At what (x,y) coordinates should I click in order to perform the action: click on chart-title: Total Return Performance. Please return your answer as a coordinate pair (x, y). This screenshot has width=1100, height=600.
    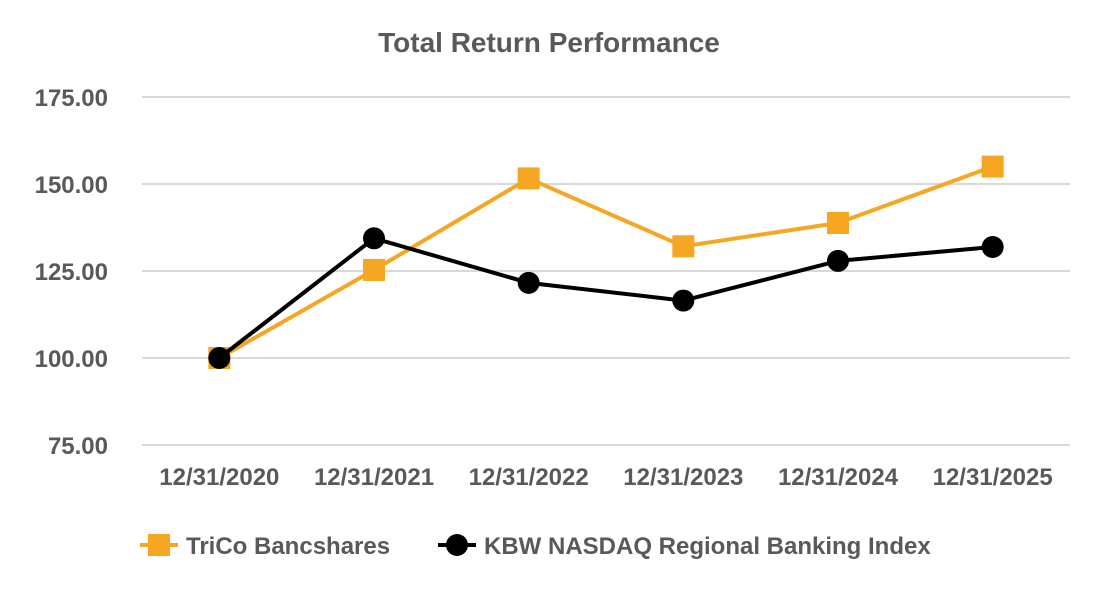
    Looking at the image, I should click on (549, 42).